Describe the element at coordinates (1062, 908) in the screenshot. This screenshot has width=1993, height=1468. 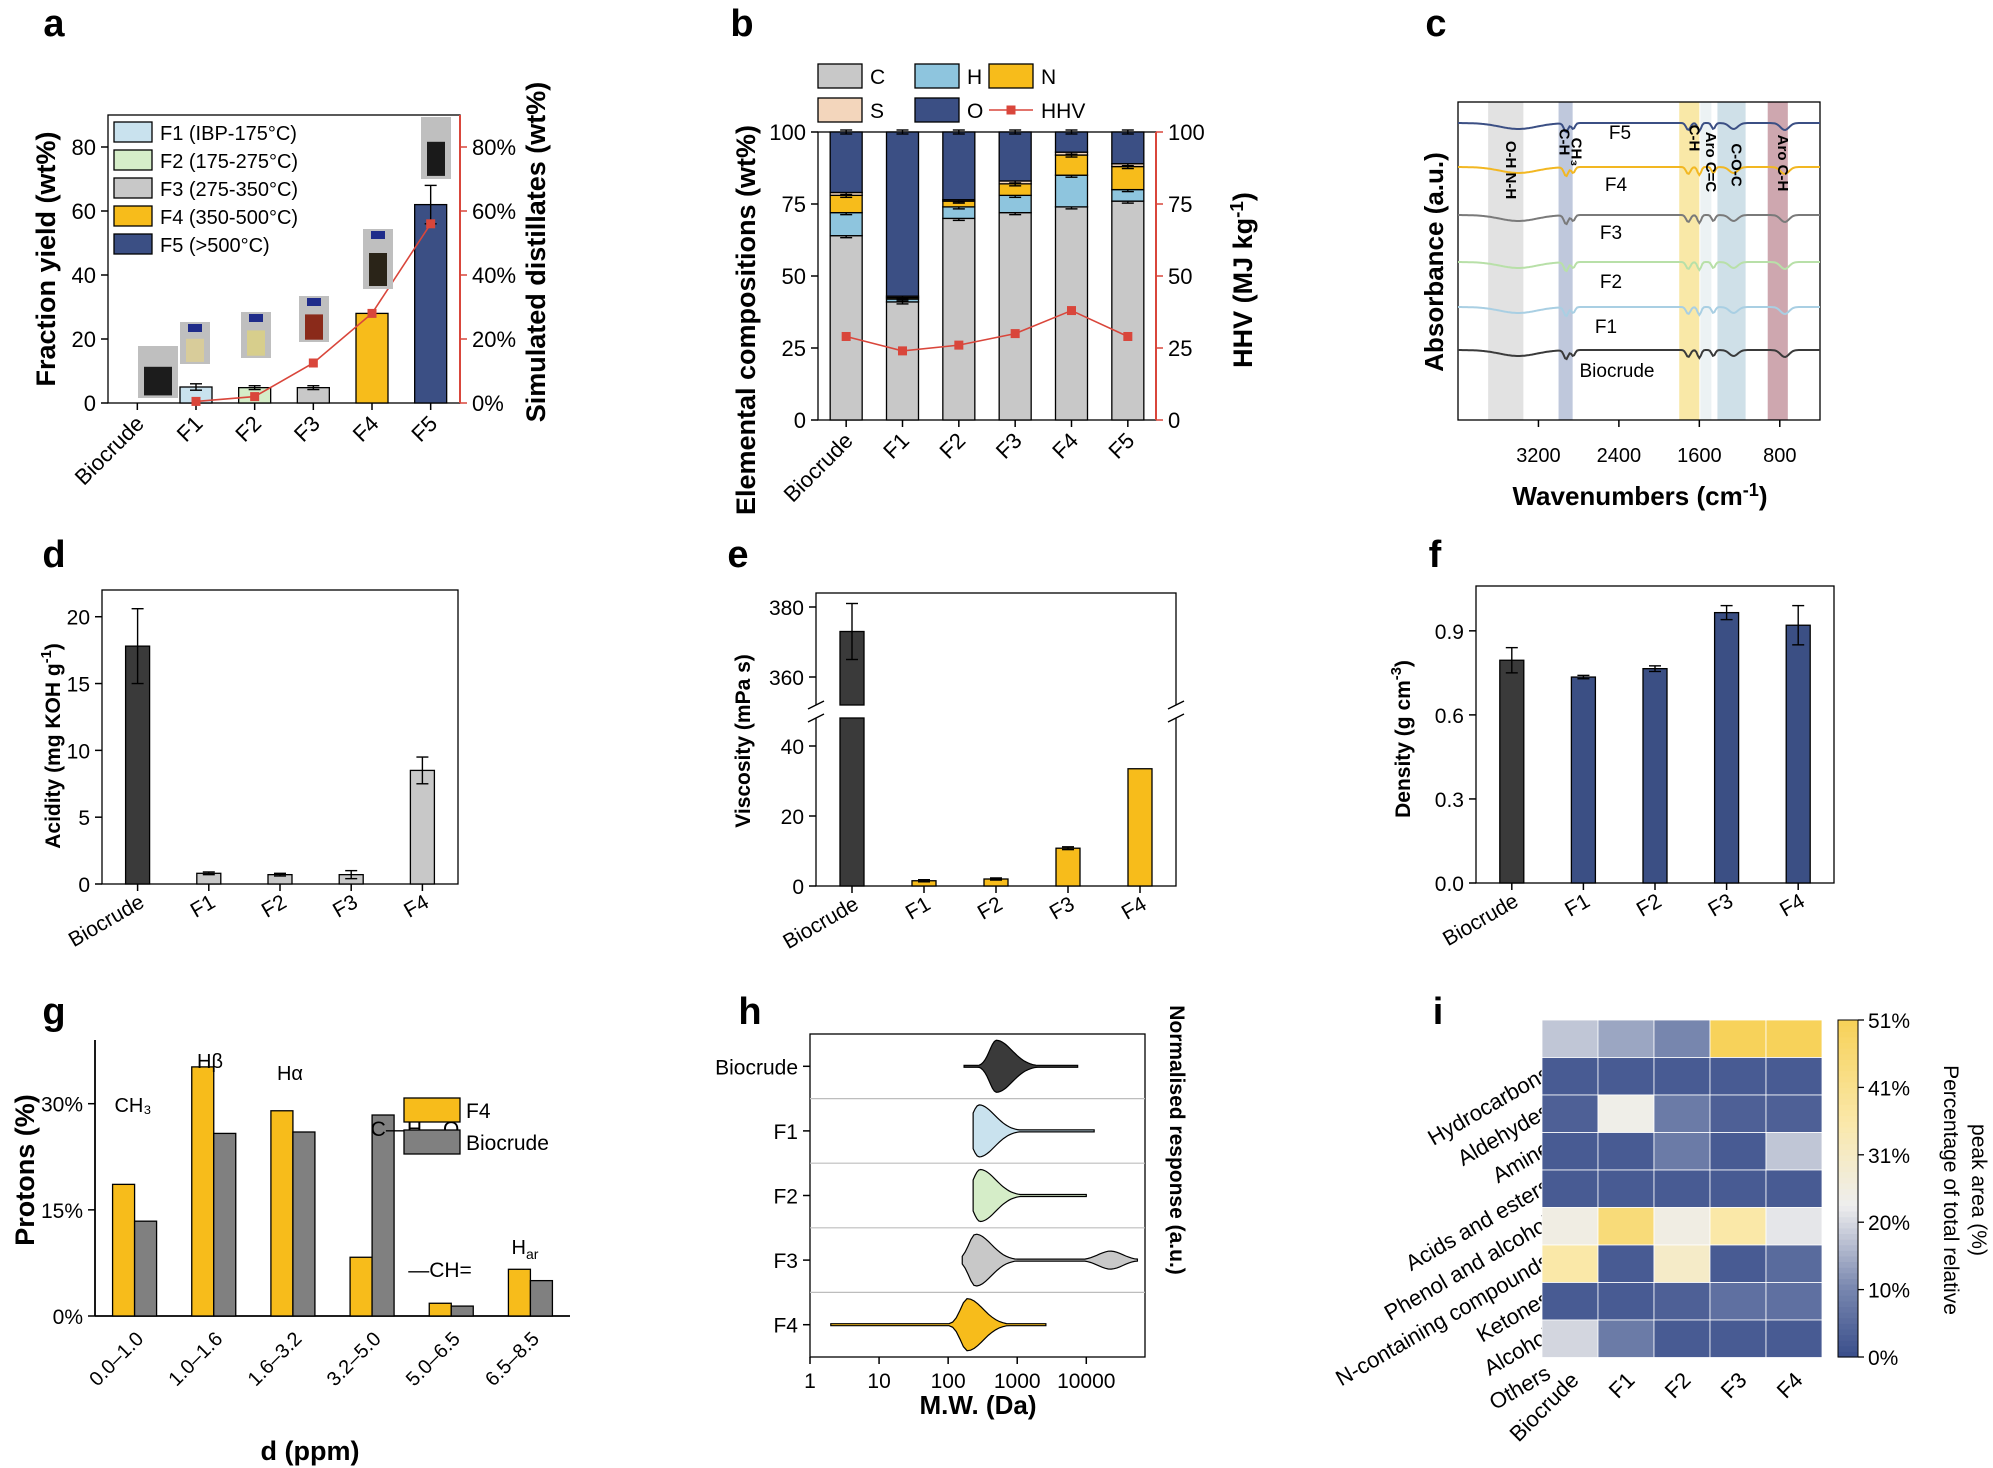
I see `tick-label-F3: F3` at that location.